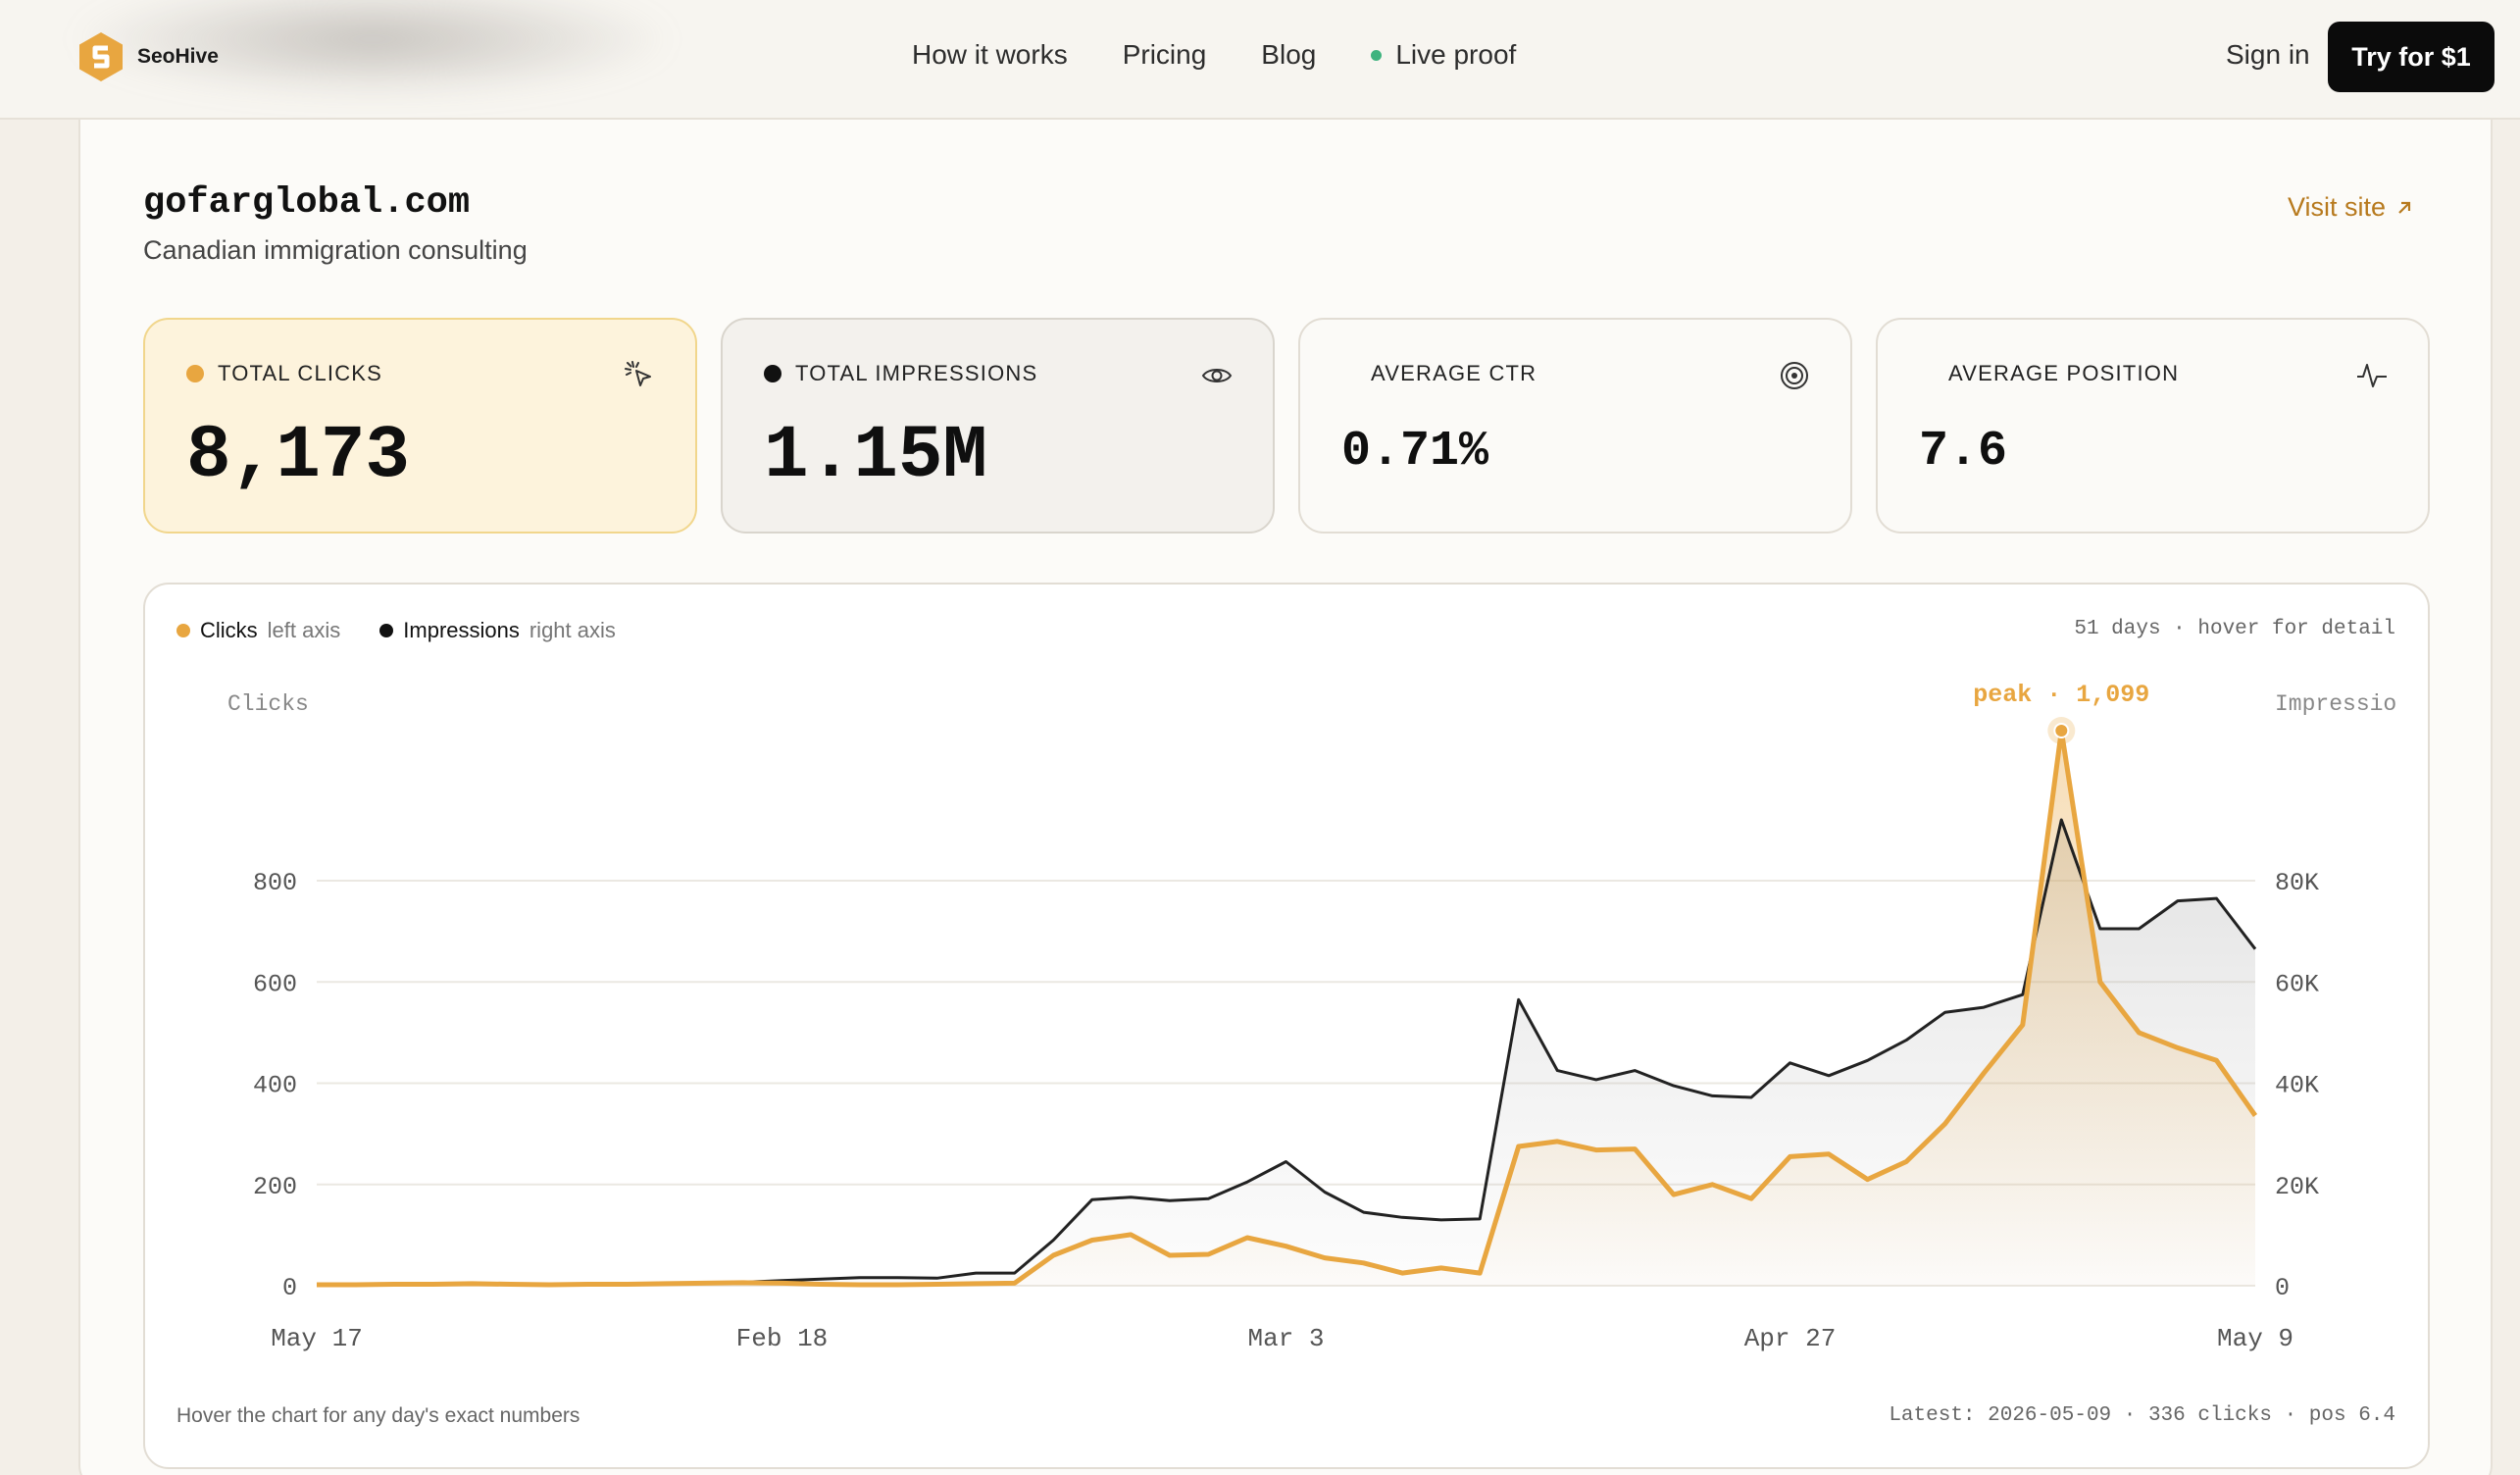  I want to click on stat-label: AVERAGE POSITION, so click(2063, 373).